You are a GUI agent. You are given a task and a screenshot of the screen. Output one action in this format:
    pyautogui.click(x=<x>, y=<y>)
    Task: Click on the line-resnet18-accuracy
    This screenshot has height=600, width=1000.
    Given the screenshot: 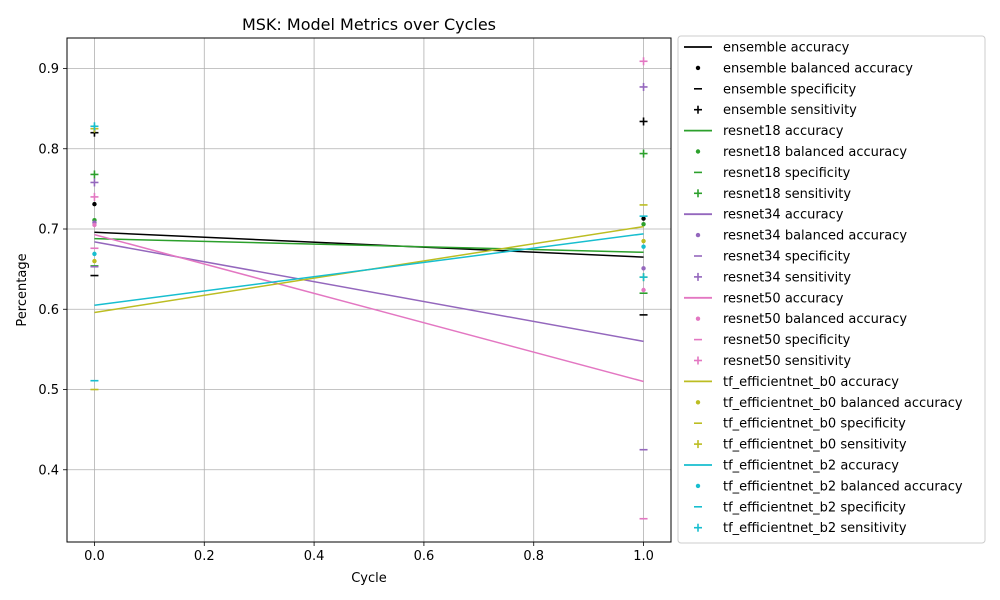 What is the action you would take?
    pyautogui.click(x=369, y=245)
    